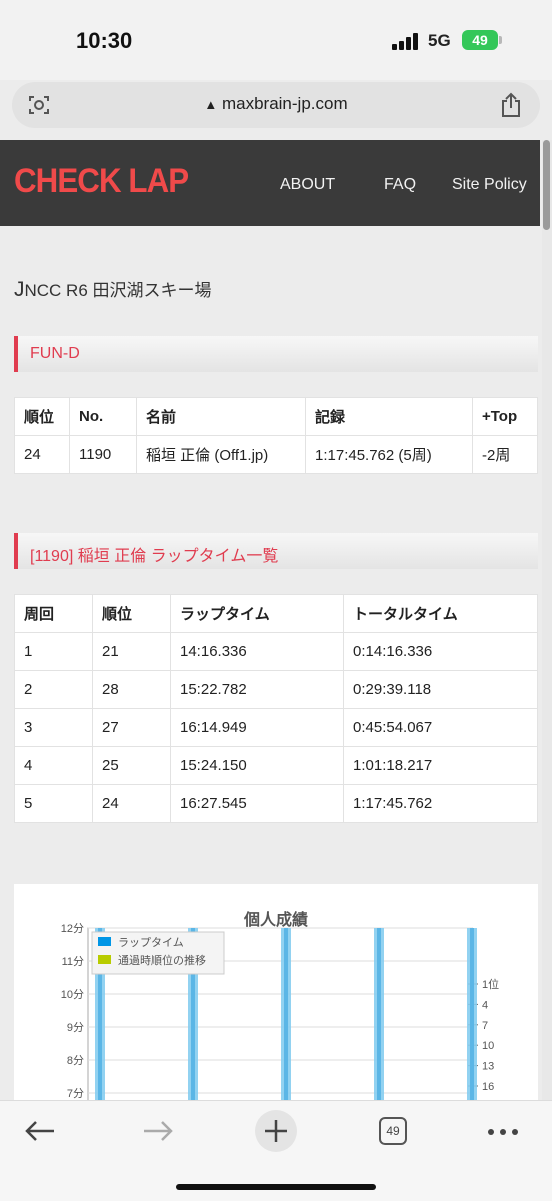  I want to click on tabs-button: 49, so click(393, 1131).